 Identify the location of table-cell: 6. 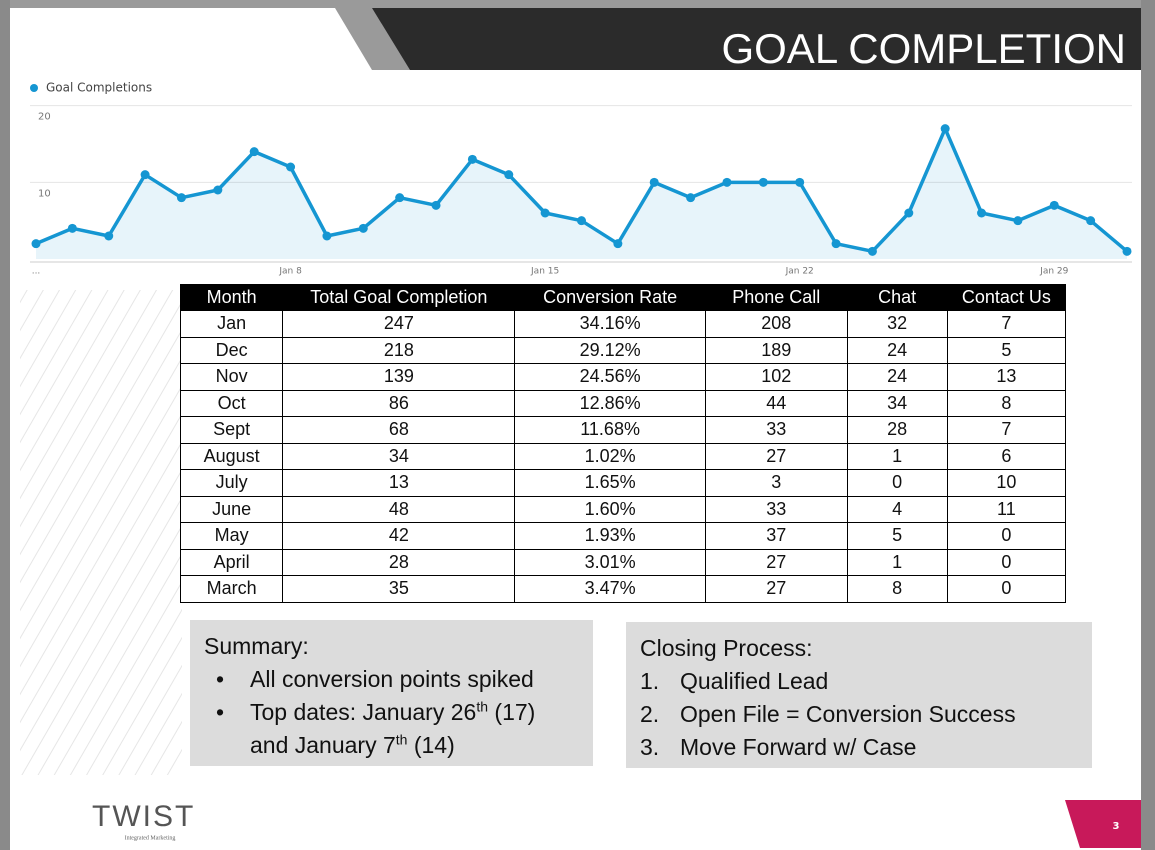
(1006, 456).